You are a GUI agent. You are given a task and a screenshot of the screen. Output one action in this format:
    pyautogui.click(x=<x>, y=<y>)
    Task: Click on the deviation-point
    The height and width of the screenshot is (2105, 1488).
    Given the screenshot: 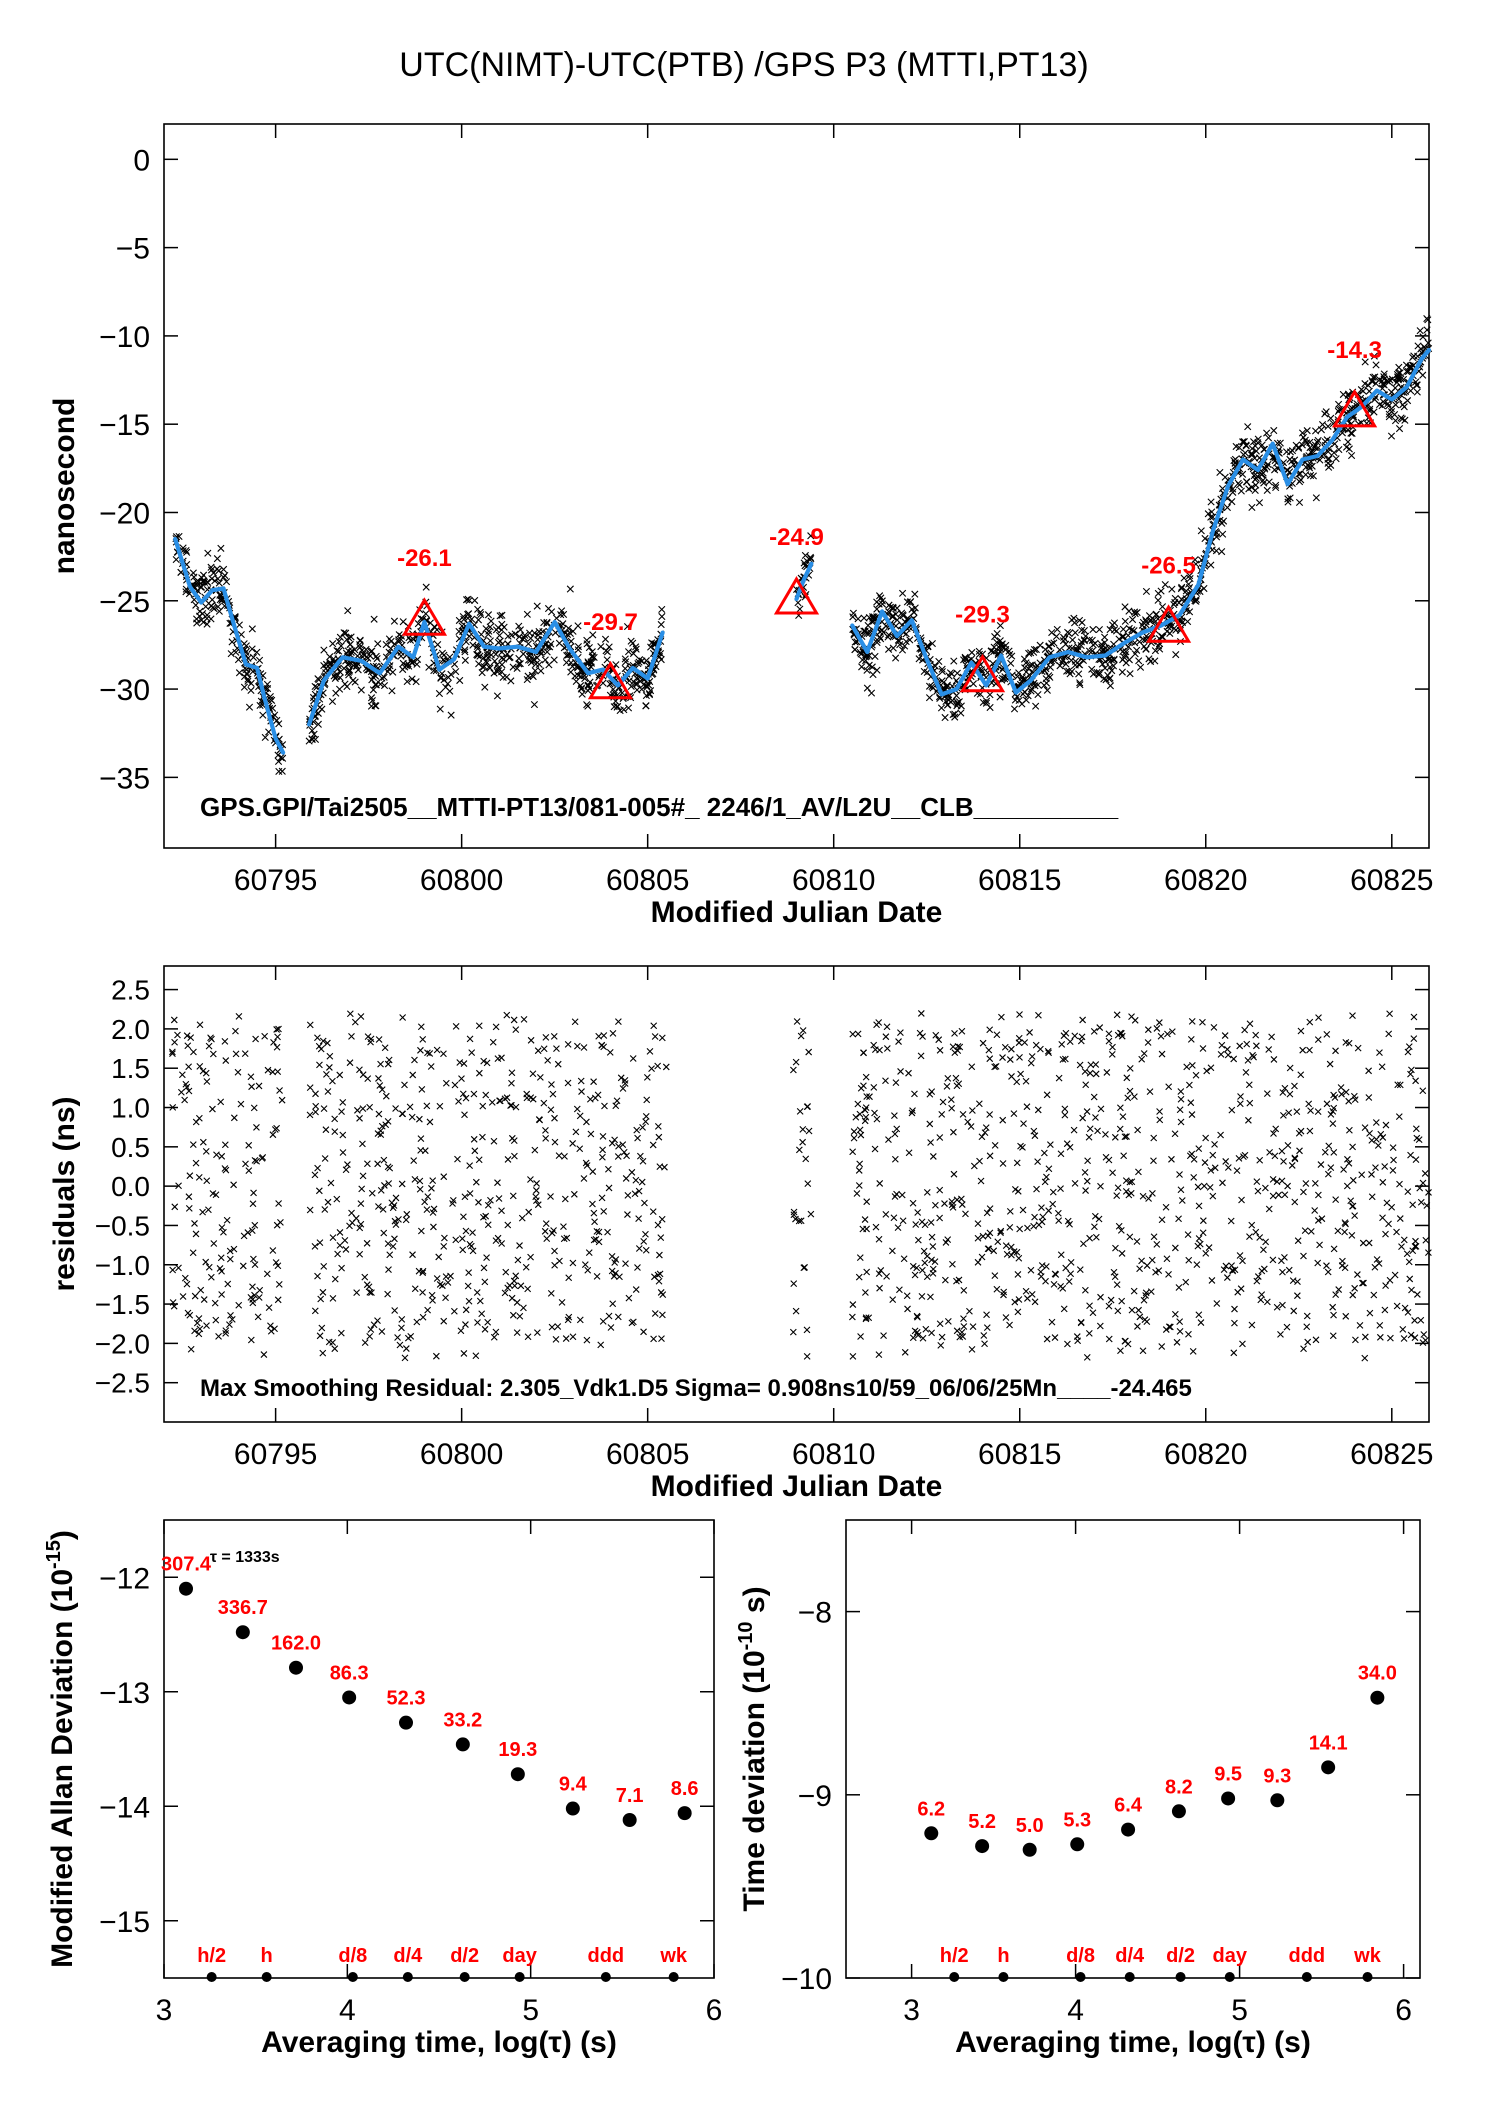 What is the action you would take?
    pyautogui.click(x=1377, y=1697)
    